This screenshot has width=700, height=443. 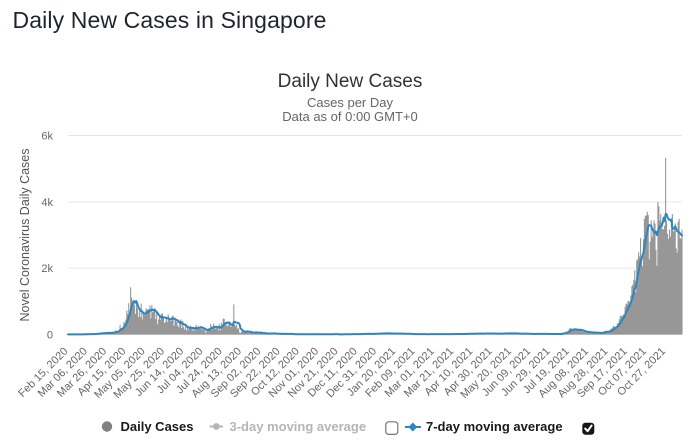 What do you see at coordinates (47, 269) in the screenshot?
I see `svg-text: 2k` at bounding box center [47, 269].